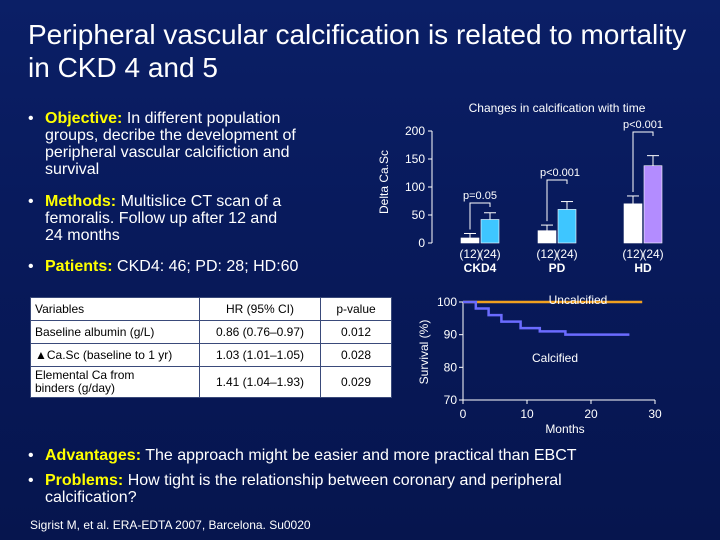  What do you see at coordinates (451, 400) in the screenshot?
I see `survival-y-tick-label: 70` at bounding box center [451, 400].